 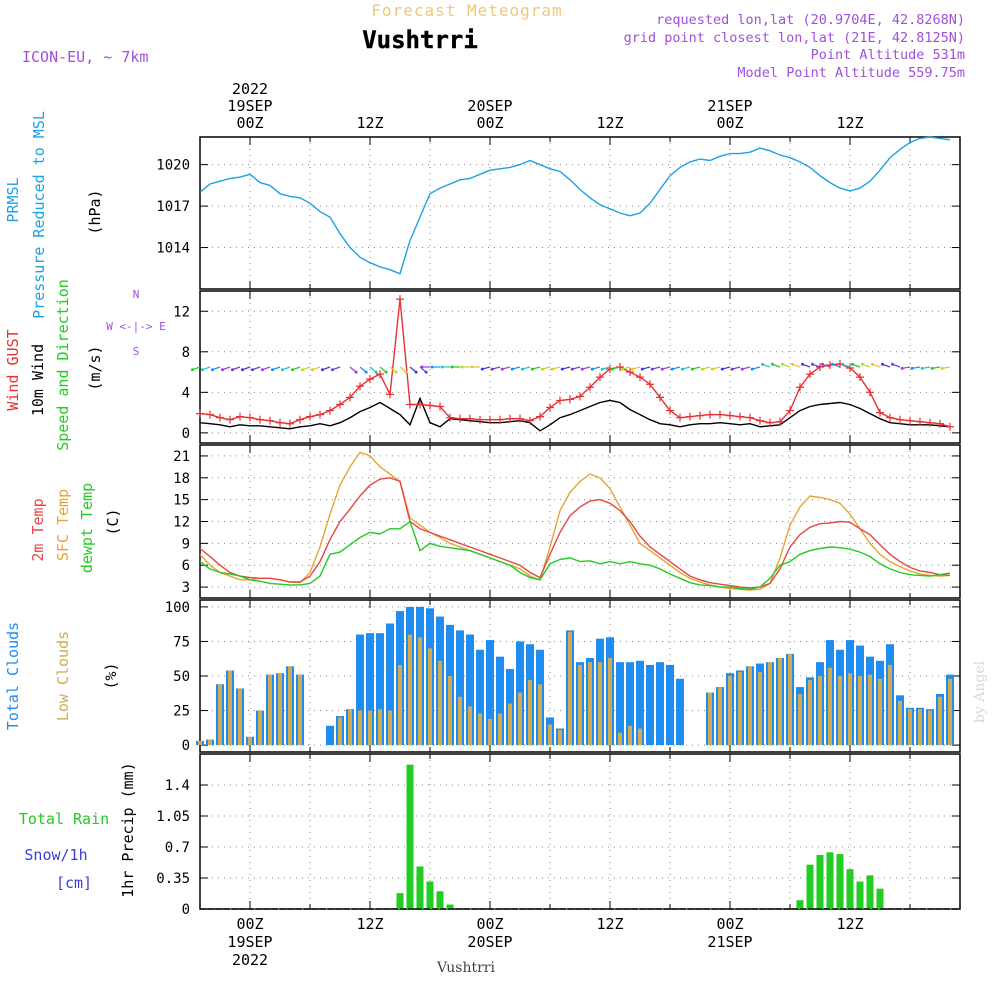 What do you see at coordinates (466, 10) in the screenshot?
I see `chart-title: Forecast Meteogram` at bounding box center [466, 10].